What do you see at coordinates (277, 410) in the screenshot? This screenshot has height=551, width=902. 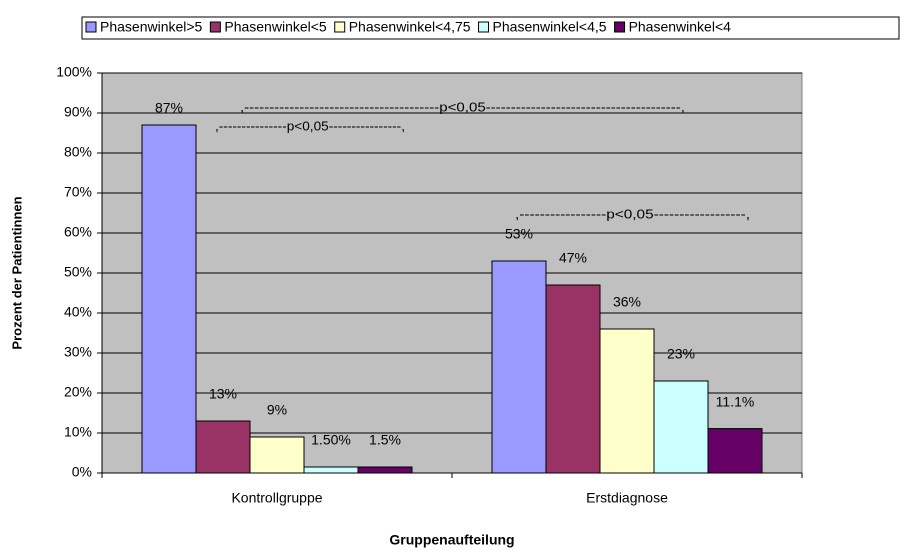 I see `data-label: 9%` at bounding box center [277, 410].